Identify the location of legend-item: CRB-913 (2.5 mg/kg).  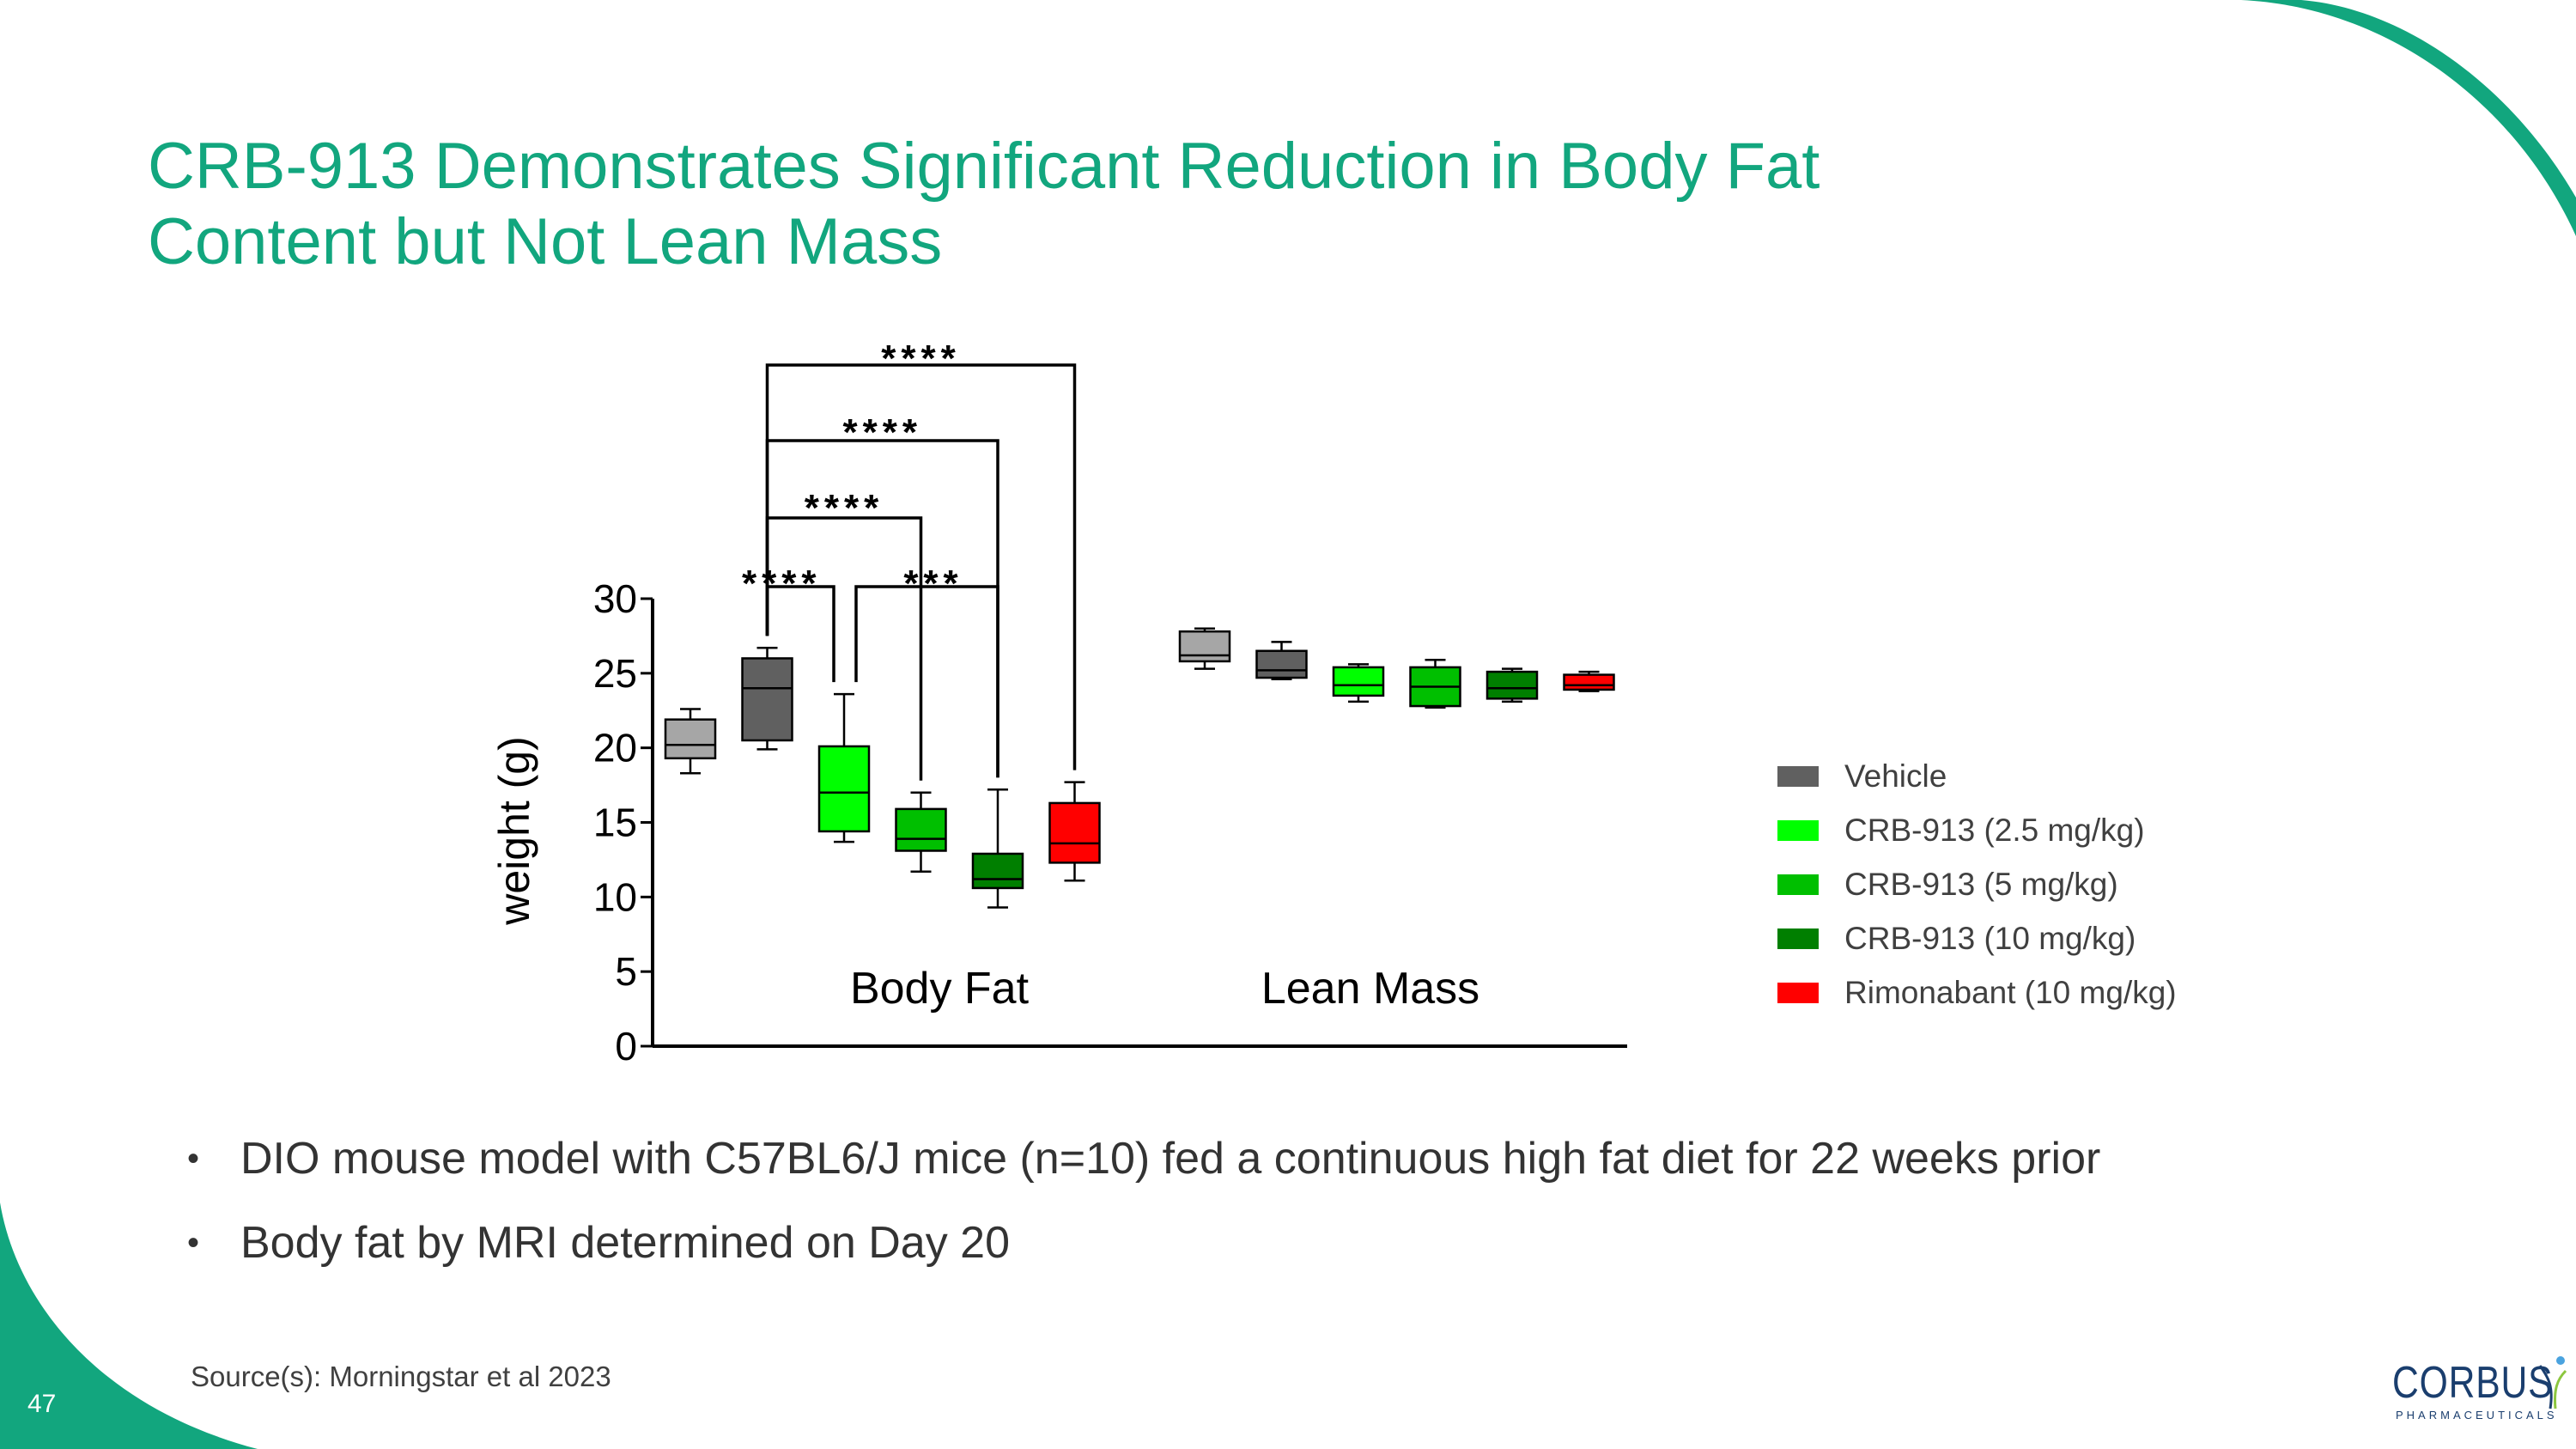
(1977, 830).